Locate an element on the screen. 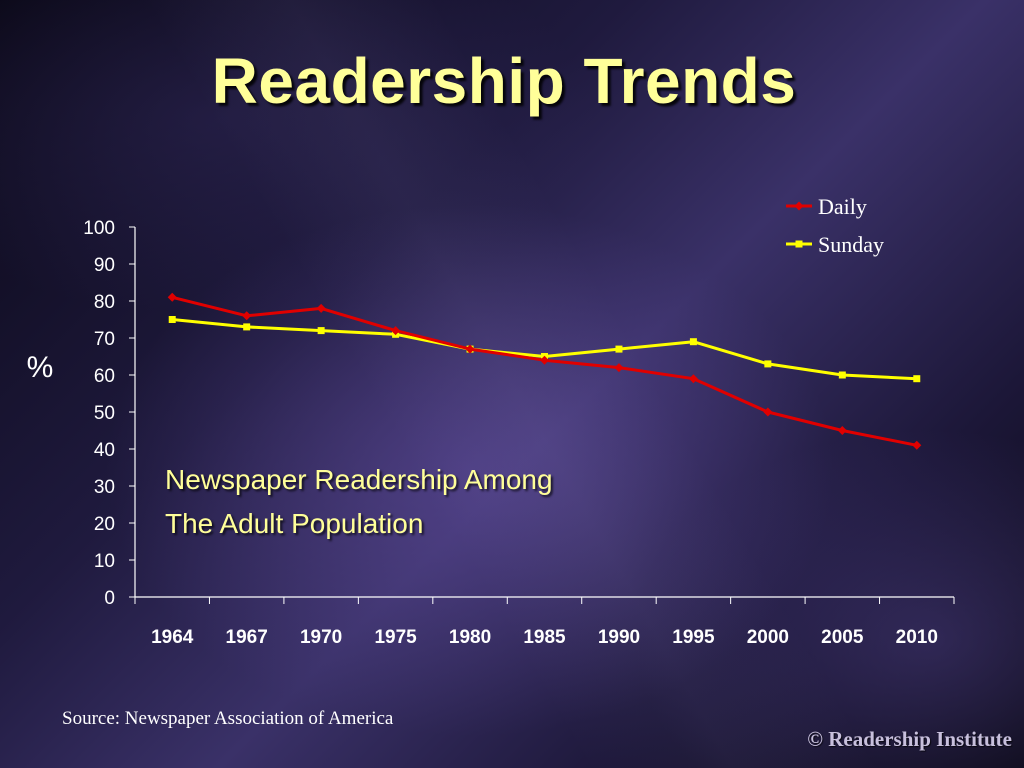 This screenshot has width=1024, height=768. x-tick-label: 2010 is located at coordinates (917, 637).